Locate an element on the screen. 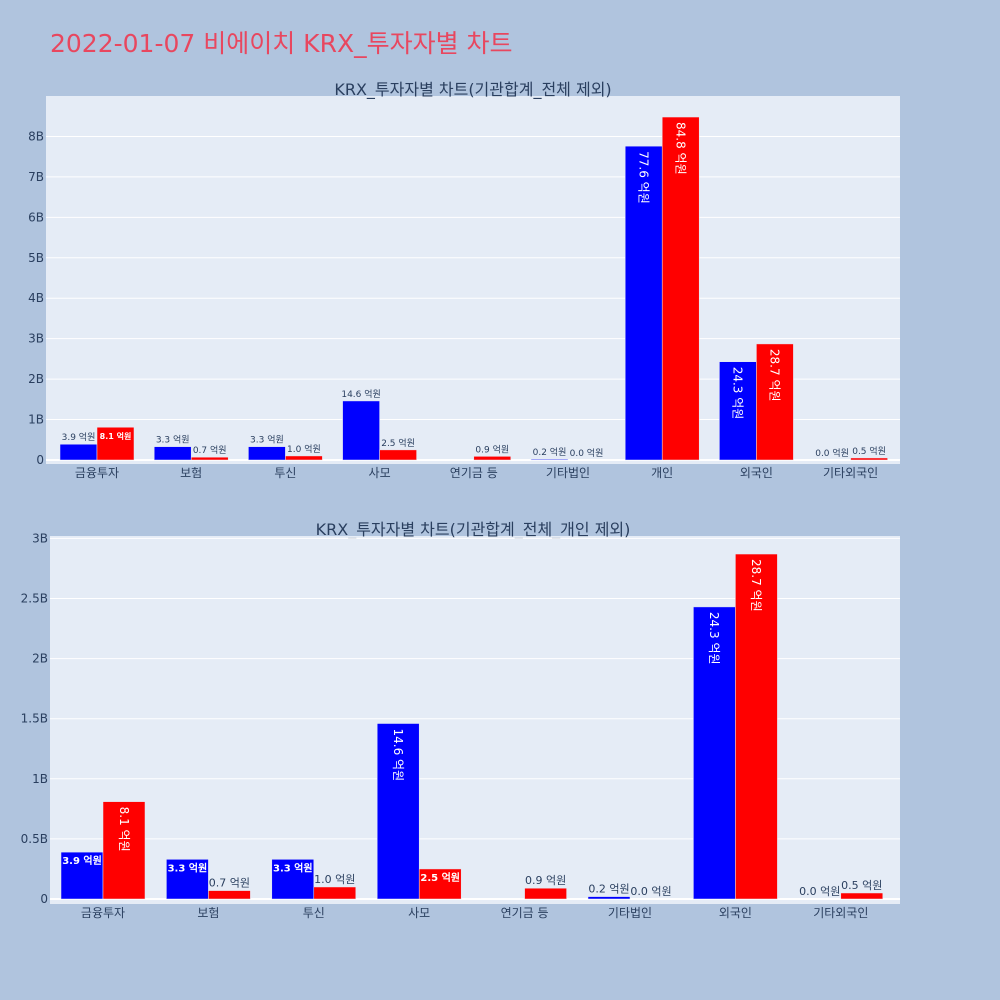 The image size is (1000, 1000). chart-bottom-title: KRX_투자자별 차트(기관합계_전체_개인 제외) is located at coordinates (473, 530).